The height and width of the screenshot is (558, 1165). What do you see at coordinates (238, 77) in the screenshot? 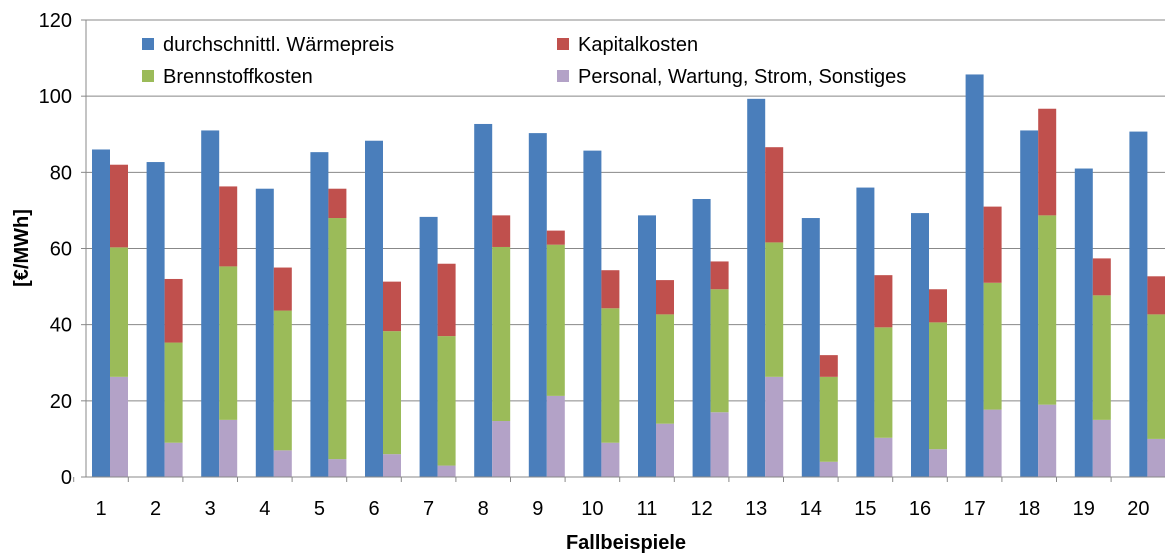
I see `legend-label: Brennstoffkosten` at bounding box center [238, 77].